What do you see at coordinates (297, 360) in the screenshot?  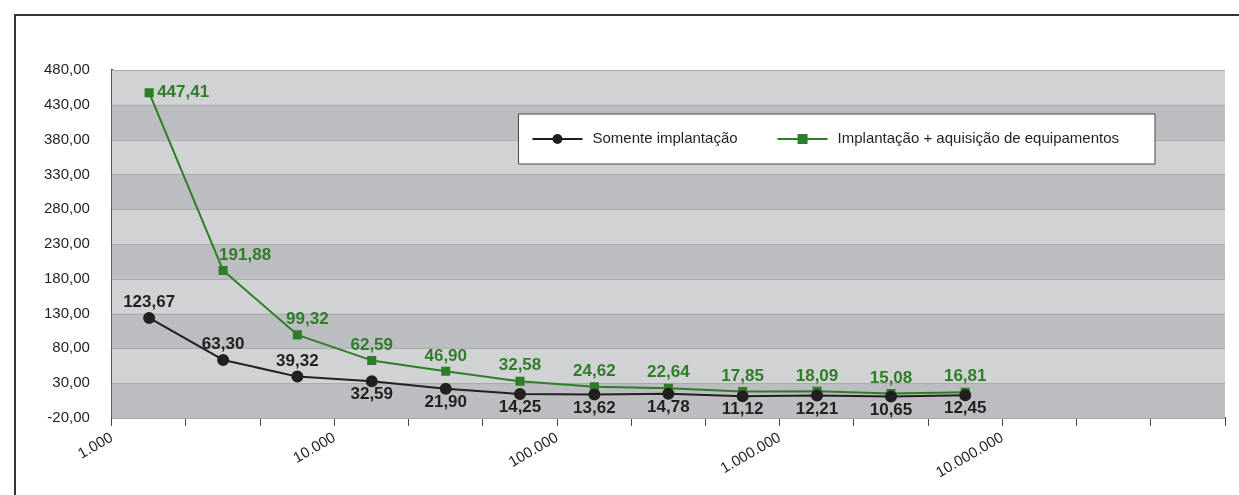 I see `data-label: 39,32` at bounding box center [297, 360].